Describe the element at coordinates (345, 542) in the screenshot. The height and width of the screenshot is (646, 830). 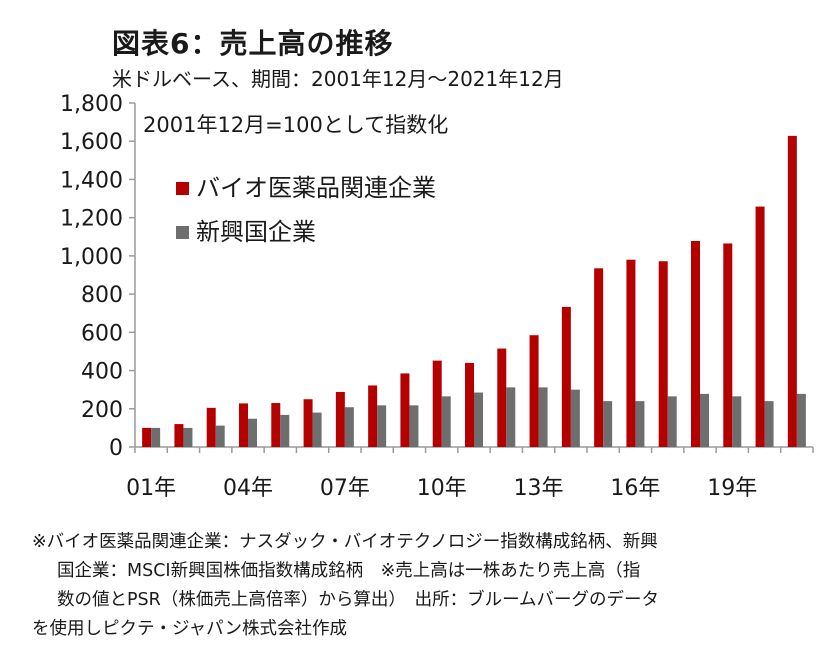
I see `footnote-line-1: ※バイオ医薬品関連企業：ナスダック・バイオテクノロジー指数構成銘柄、新興` at that location.